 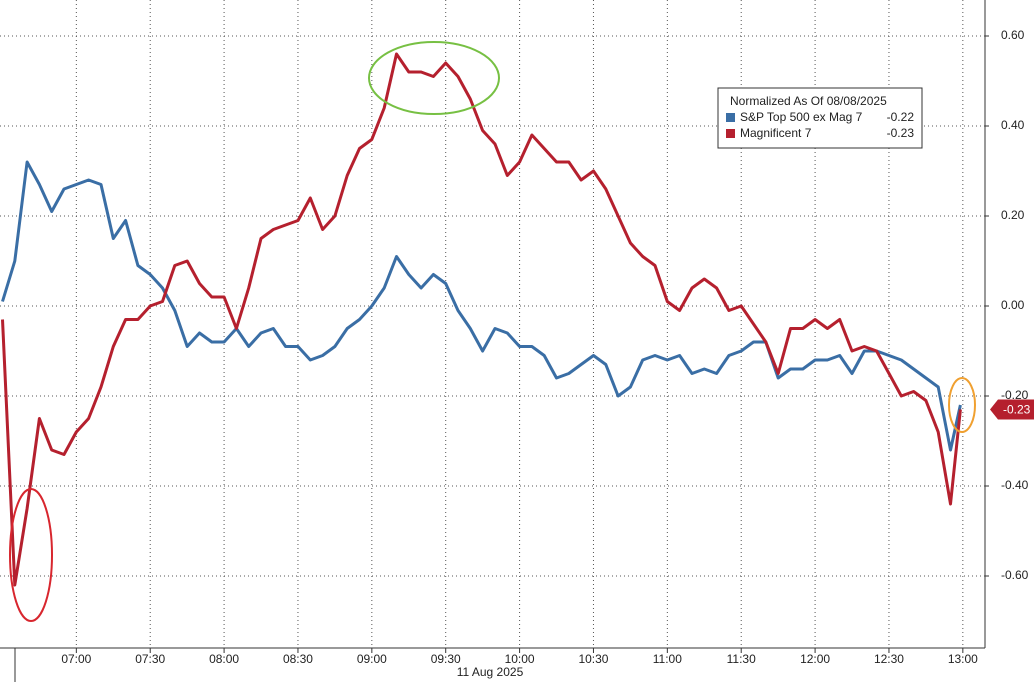 I want to click on y-tick-label: 0.20, so click(x=1013, y=215).